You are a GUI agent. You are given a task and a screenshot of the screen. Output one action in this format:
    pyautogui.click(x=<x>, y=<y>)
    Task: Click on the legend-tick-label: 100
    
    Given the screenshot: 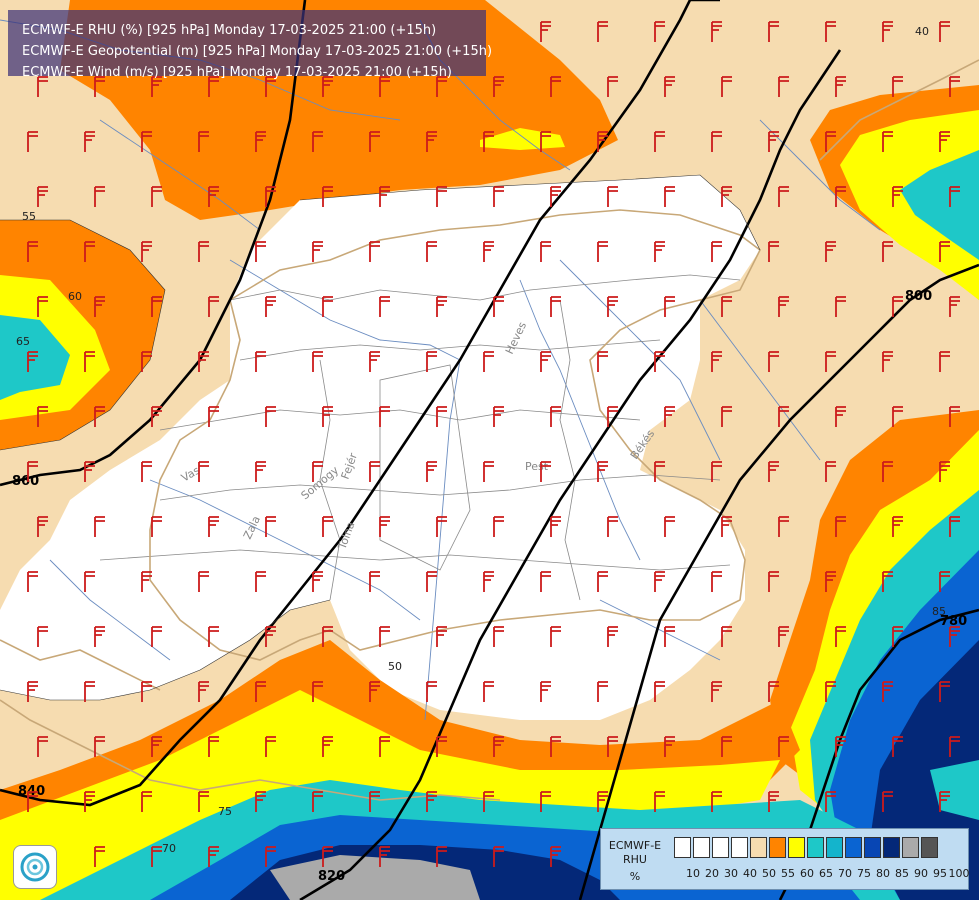 What is the action you would take?
    pyautogui.click(x=959, y=873)
    